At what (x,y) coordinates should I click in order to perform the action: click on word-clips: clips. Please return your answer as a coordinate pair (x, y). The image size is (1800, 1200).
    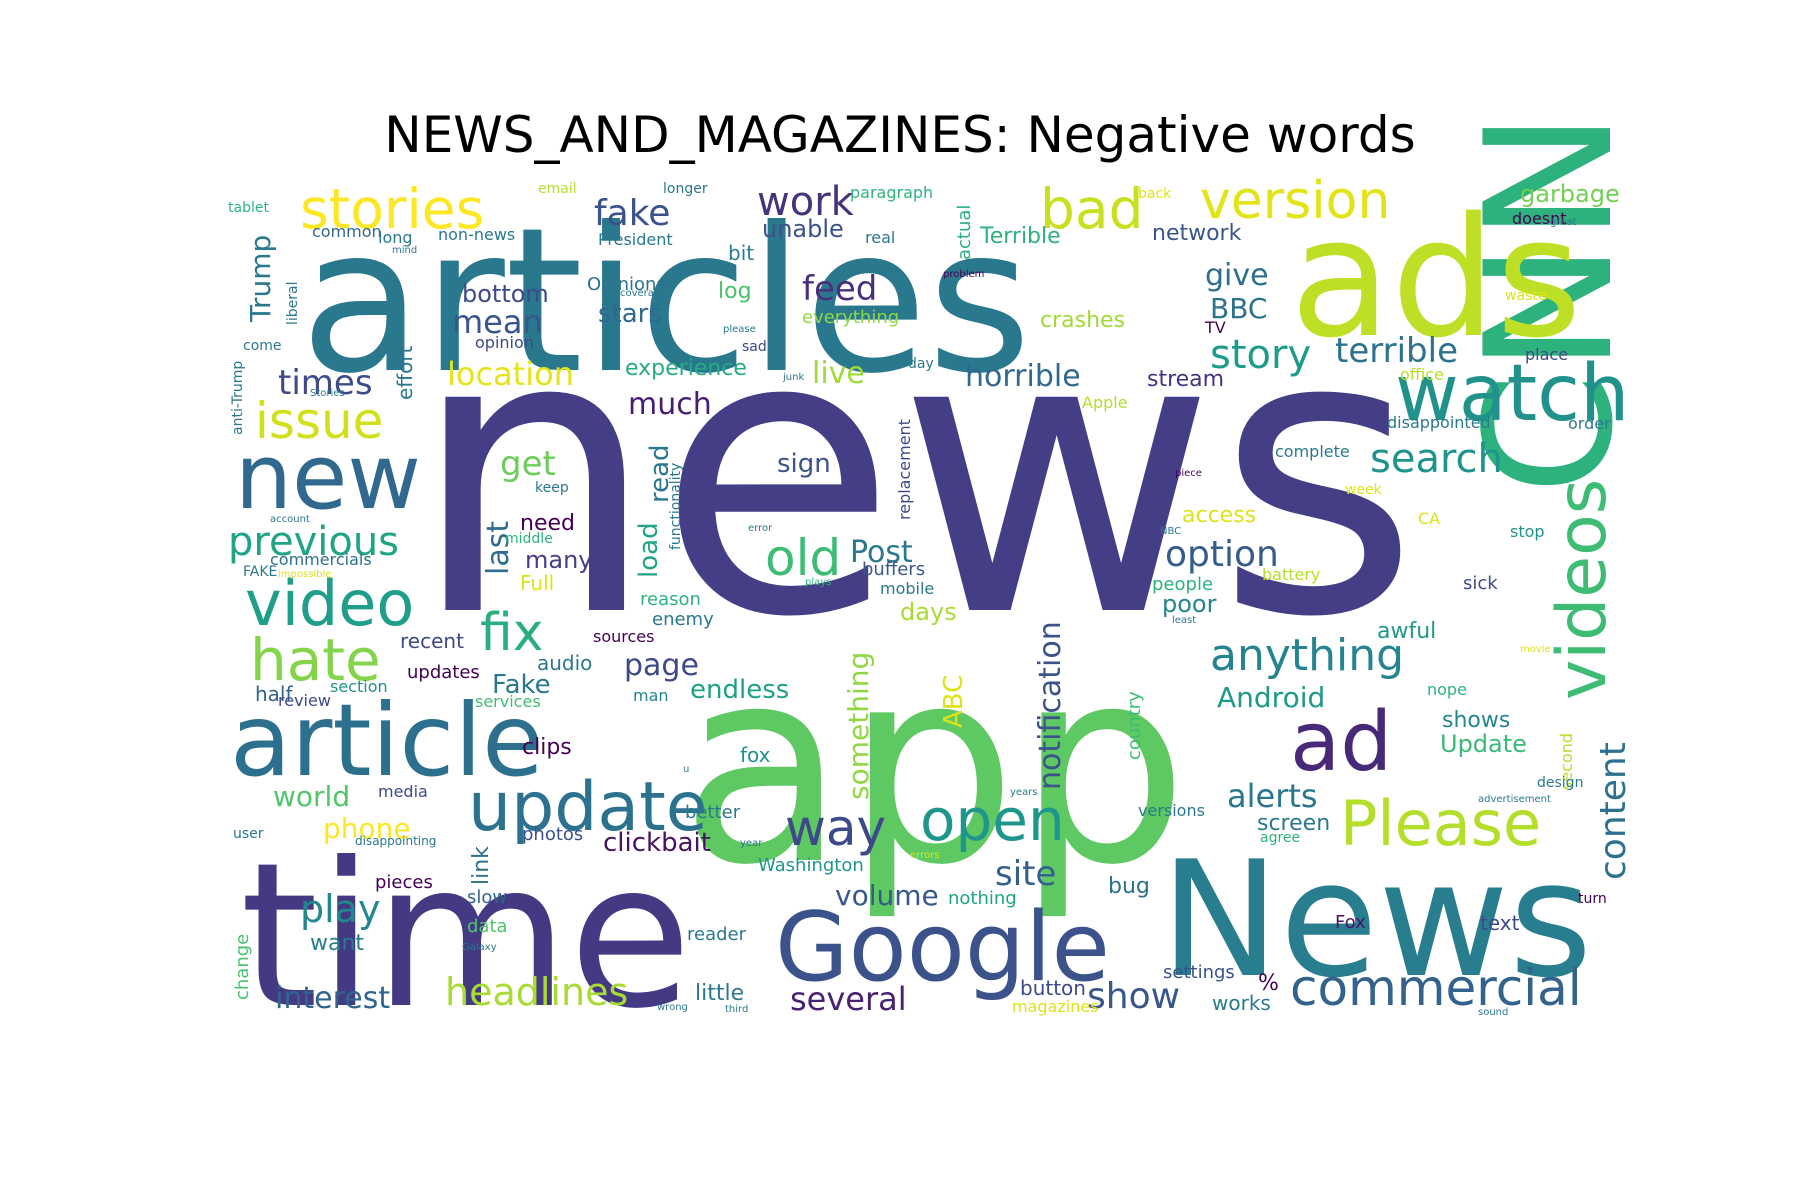
    Looking at the image, I should click on (547, 747).